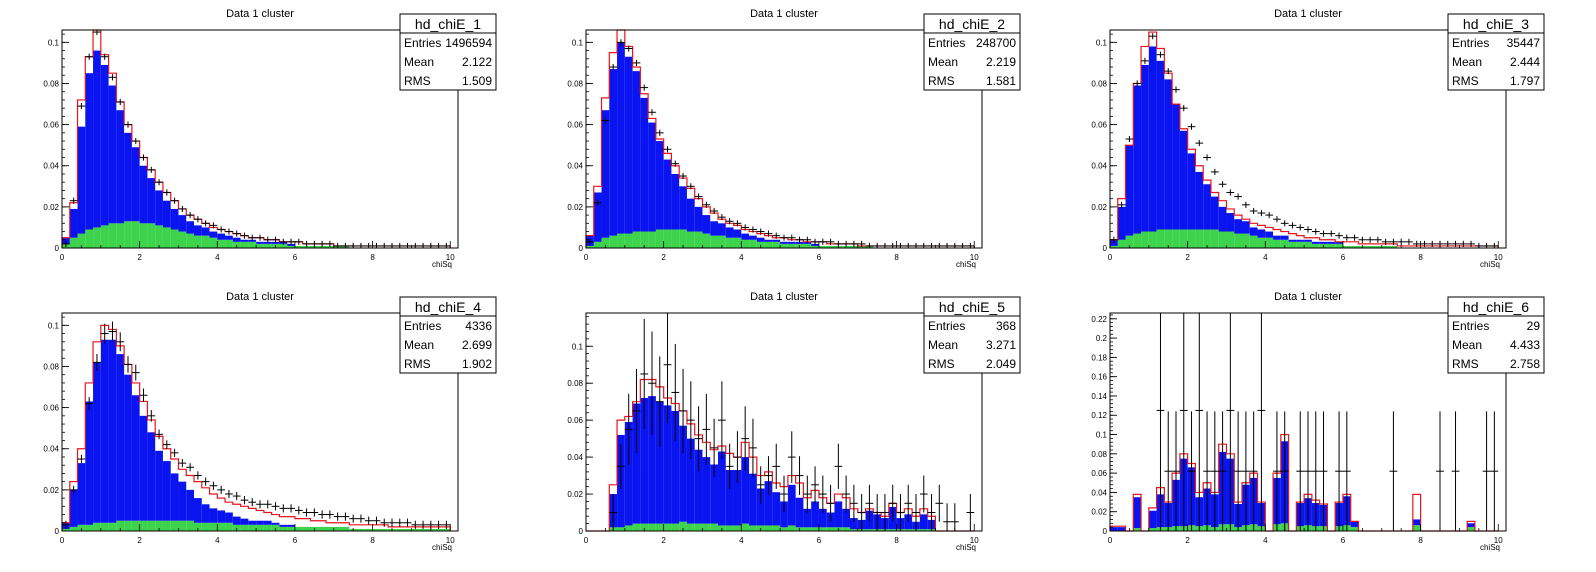 The height and width of the screenshot is (572, 1596). I want to click on y-tick-label: 0.1, so click(578, 346).